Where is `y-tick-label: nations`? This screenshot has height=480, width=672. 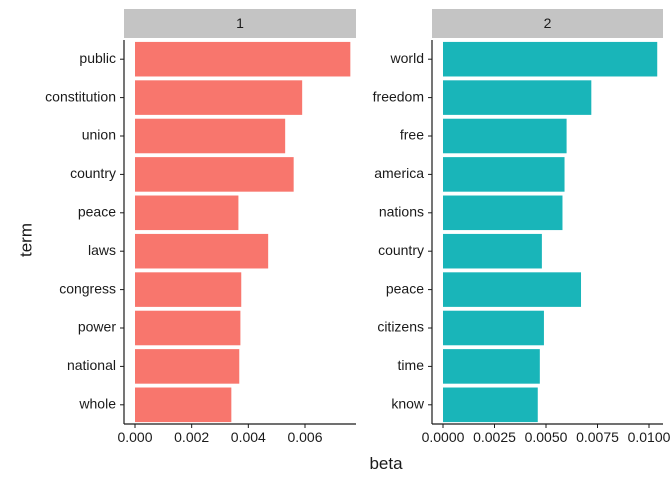 y-tick-label: nations is located at coordinates (401, 212).